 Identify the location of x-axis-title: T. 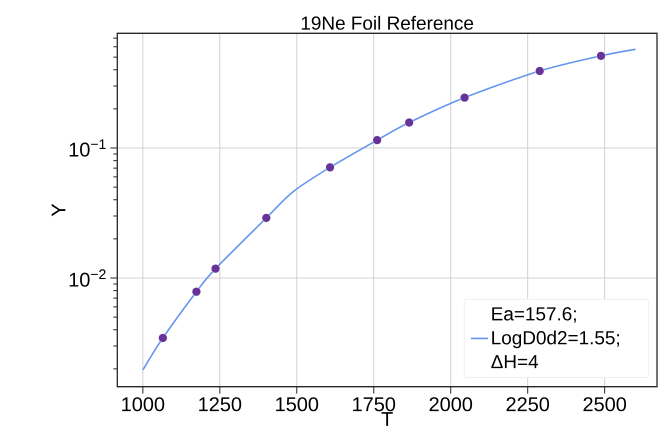
(387, 419).